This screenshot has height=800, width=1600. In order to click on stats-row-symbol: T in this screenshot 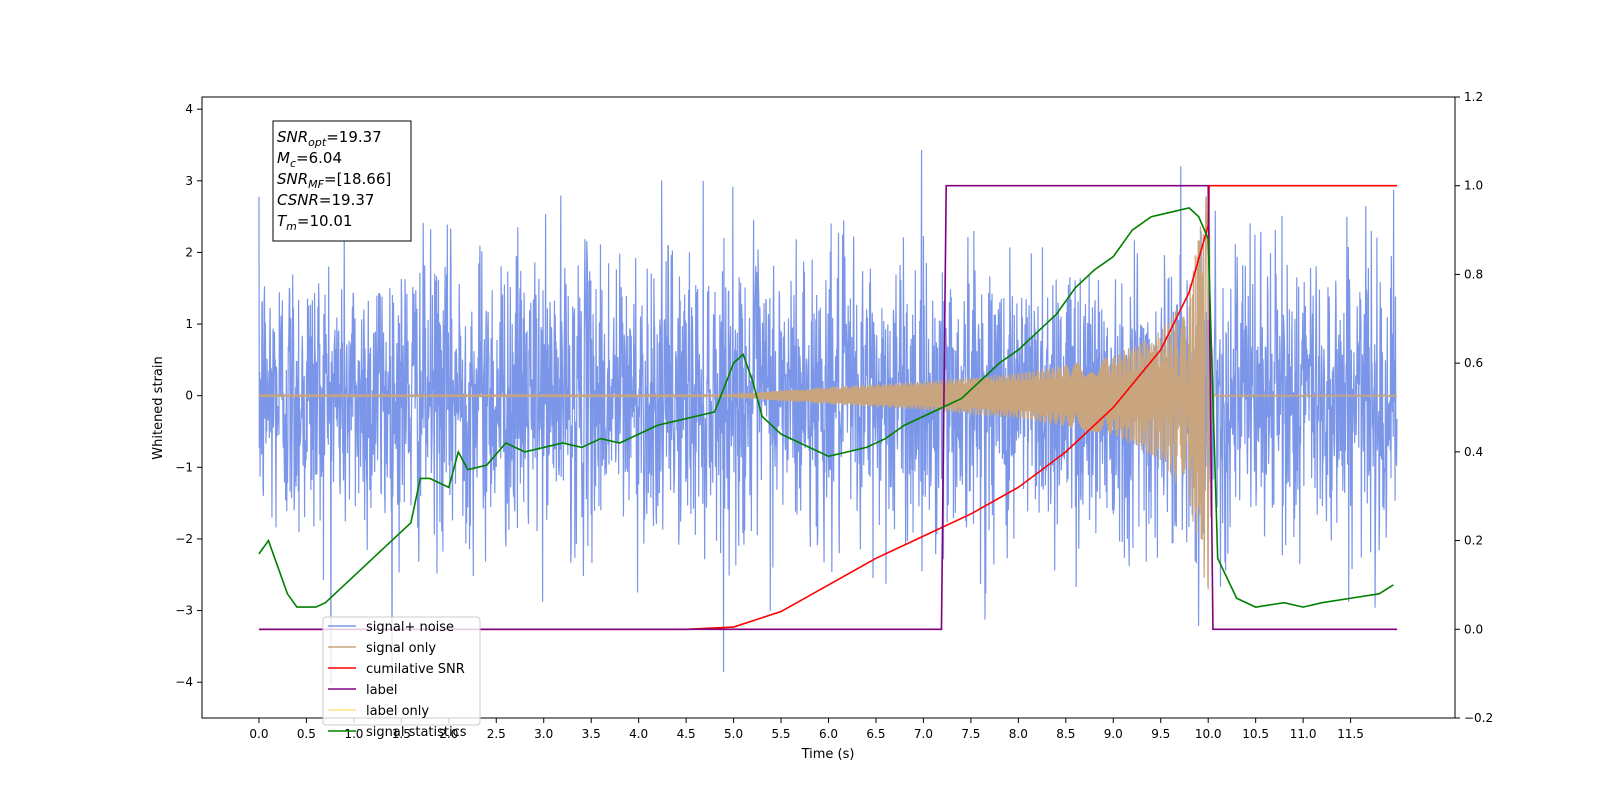, I will do `click(282, 221)`.